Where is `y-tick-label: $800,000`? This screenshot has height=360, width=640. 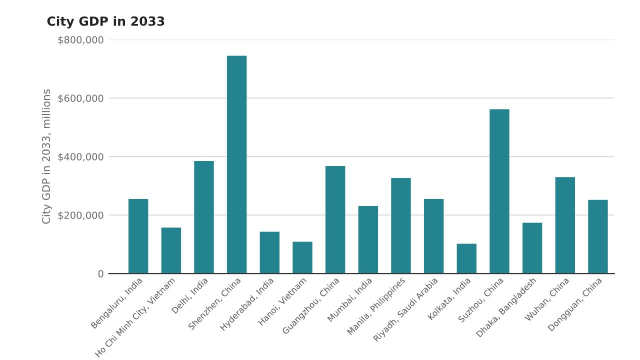 y-tick-label: $800,000 is located at coordinates (81, 40).